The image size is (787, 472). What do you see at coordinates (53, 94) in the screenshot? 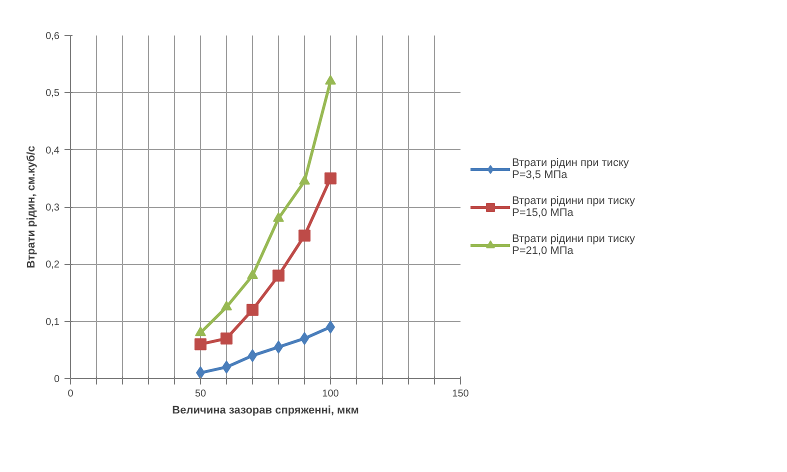
I see `y-tick-label: 0,5` at bounding box center [53, 94].